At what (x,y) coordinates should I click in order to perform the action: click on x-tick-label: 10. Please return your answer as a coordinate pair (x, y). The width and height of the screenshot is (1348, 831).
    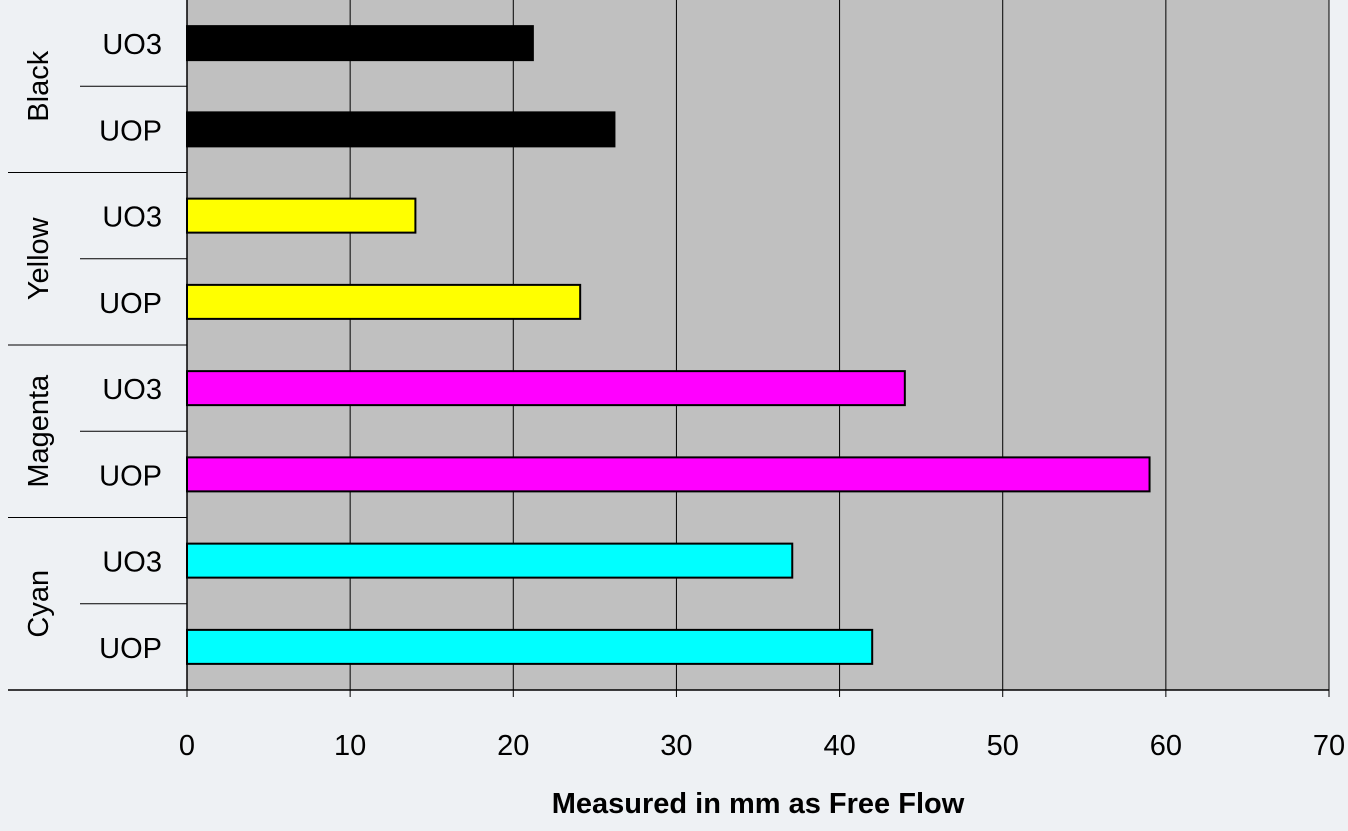
    Looking at the image, I should click on (350, 746).